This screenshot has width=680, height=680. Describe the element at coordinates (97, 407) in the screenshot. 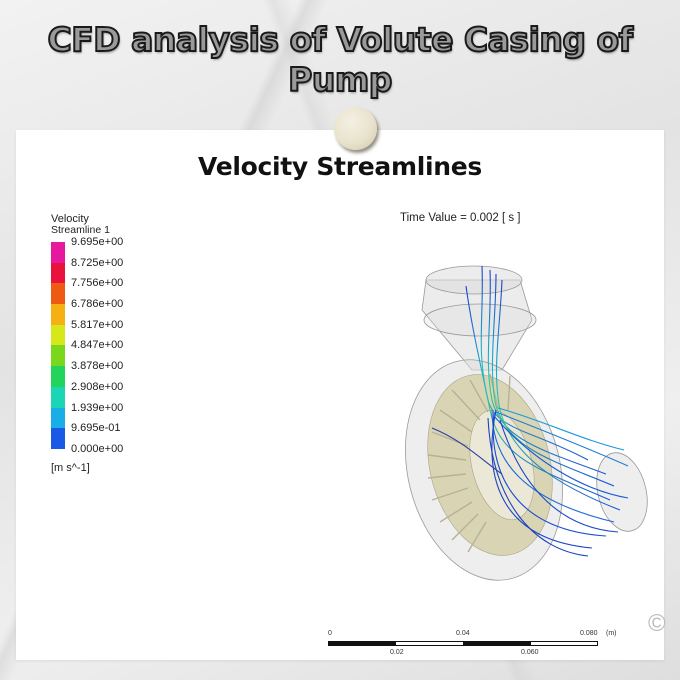

I see `legend-label: 1.939e+00` at that location.